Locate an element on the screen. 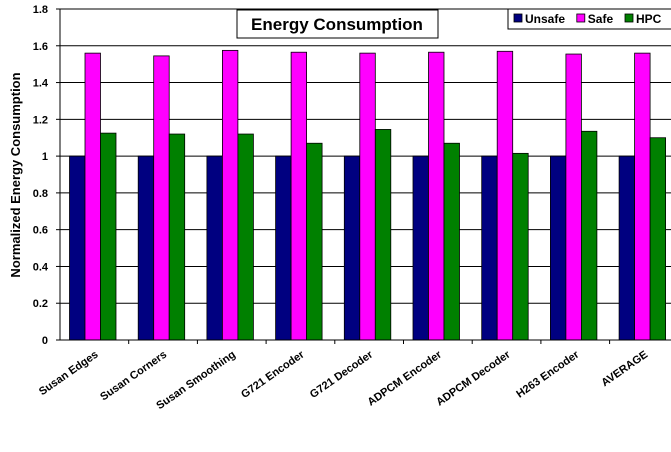 Image resolution: width=671 pixels, height=452 pixels. y-tick-label: 1.4 is located at coordinates (41, 84).